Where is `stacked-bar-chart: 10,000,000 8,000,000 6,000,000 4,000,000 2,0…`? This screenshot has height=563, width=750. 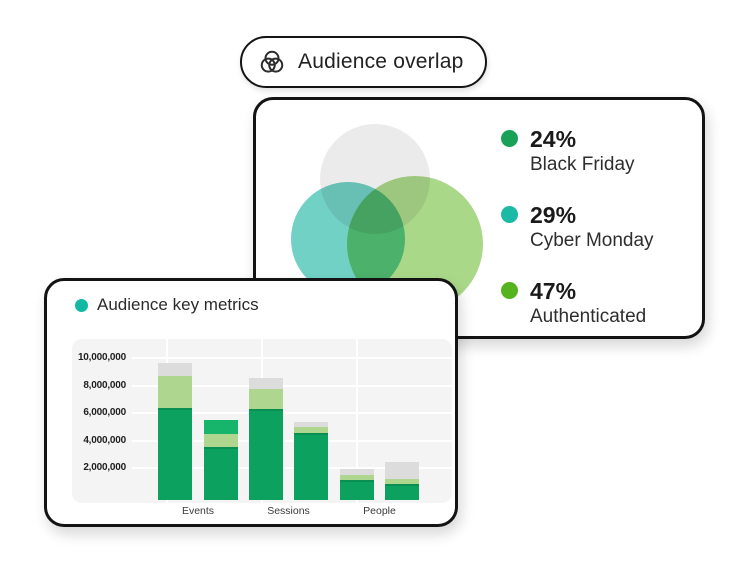
stacked-bar-chart: 10,000,000 8,000,000 6,000,000 4,000,000 2,0… is located at coordinates (262, 421).